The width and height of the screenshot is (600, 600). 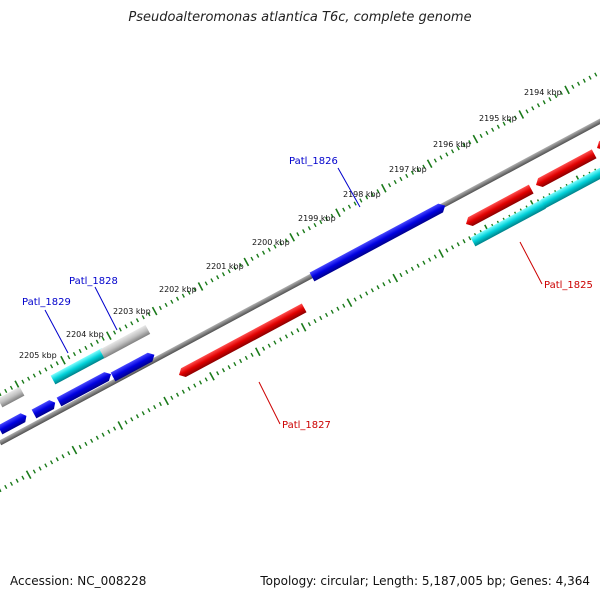 What do you see at coordinates (271, 242) in the screenshot?
I see `scale-label: 2200 kbp` at bounding box center [271, 242].